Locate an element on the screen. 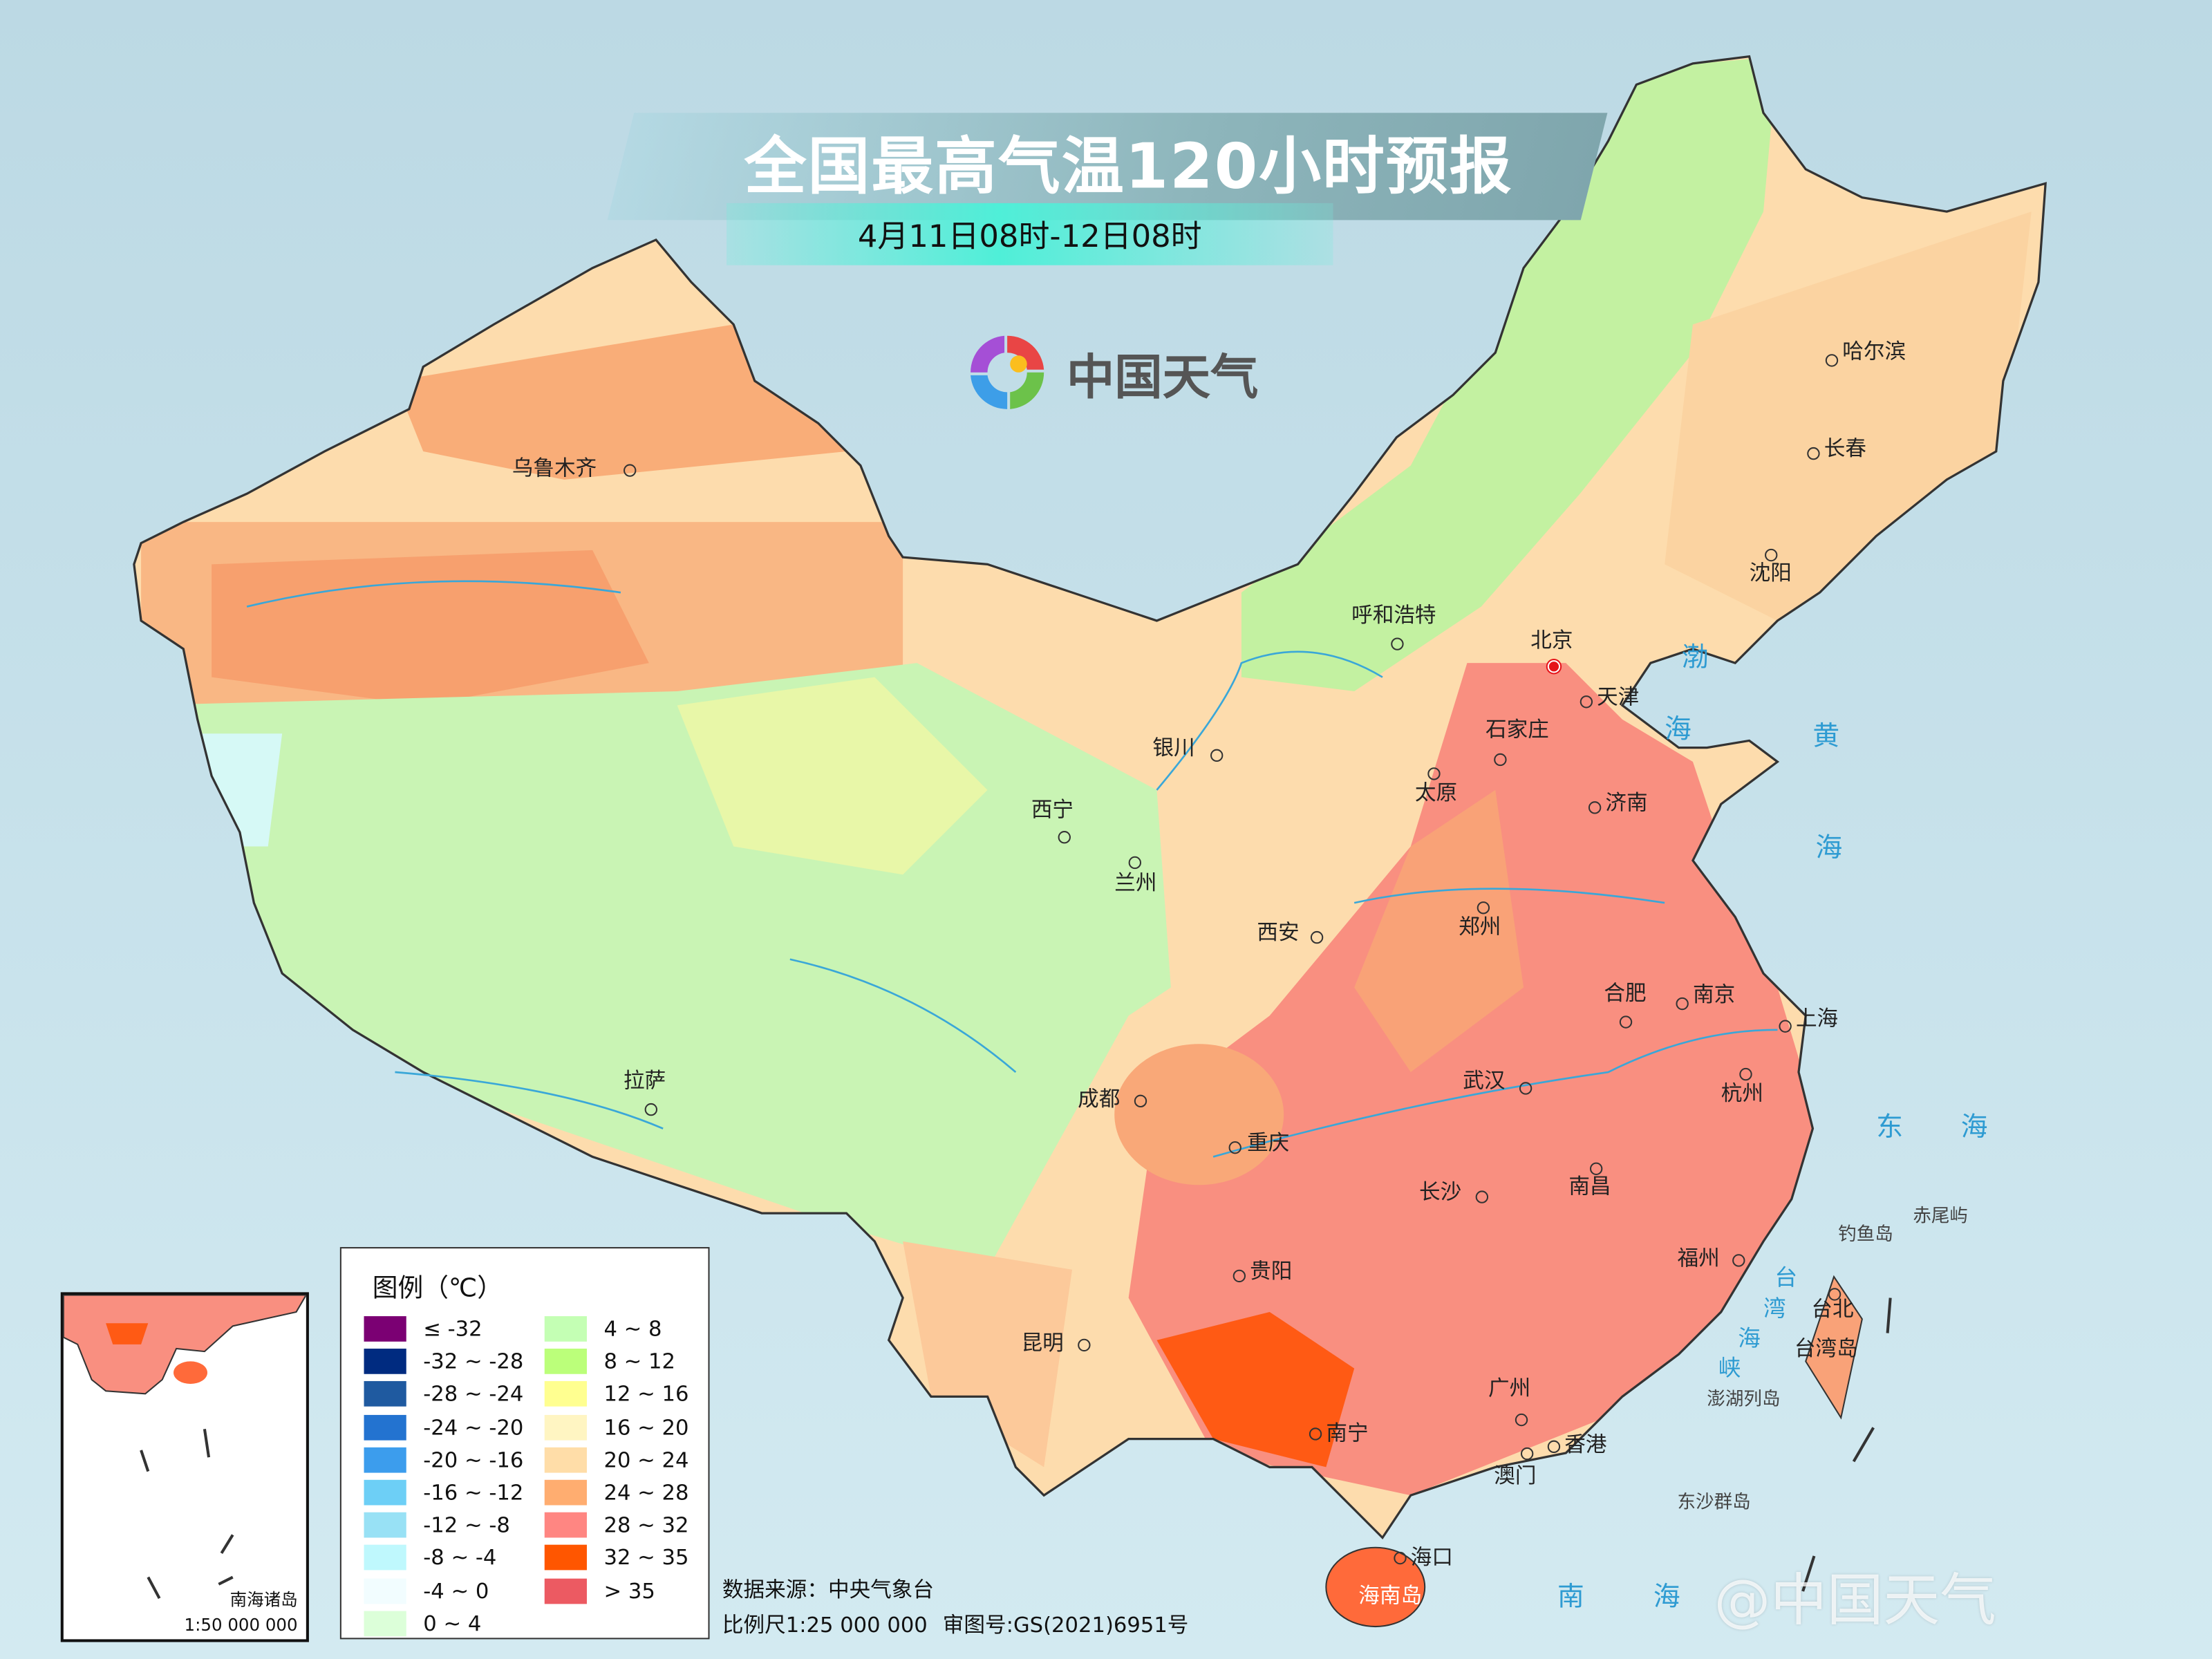 This screenshot has width=2212, height=1659. city-wuhan: 武汉 is located at coordinates (1484, 1080).